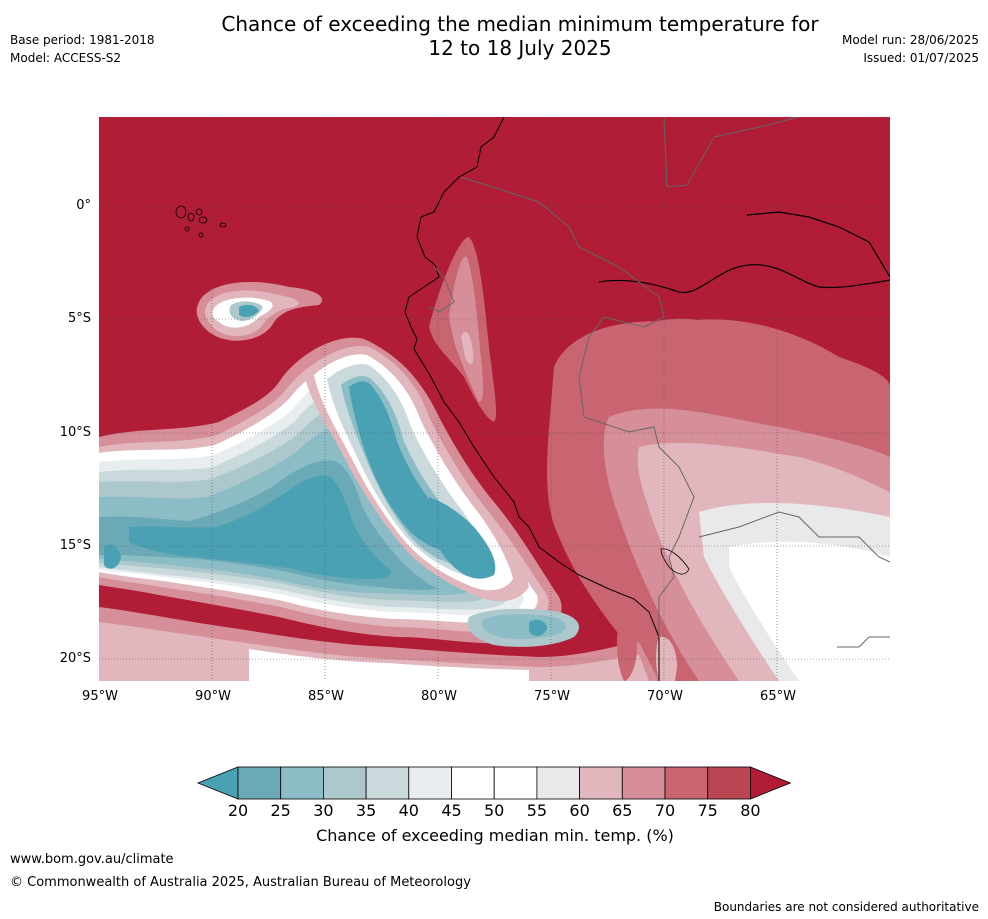  Describe the element at coordinates (408, 810) in the screenshot. I see `colorbar-tick-label: 40` at that location.